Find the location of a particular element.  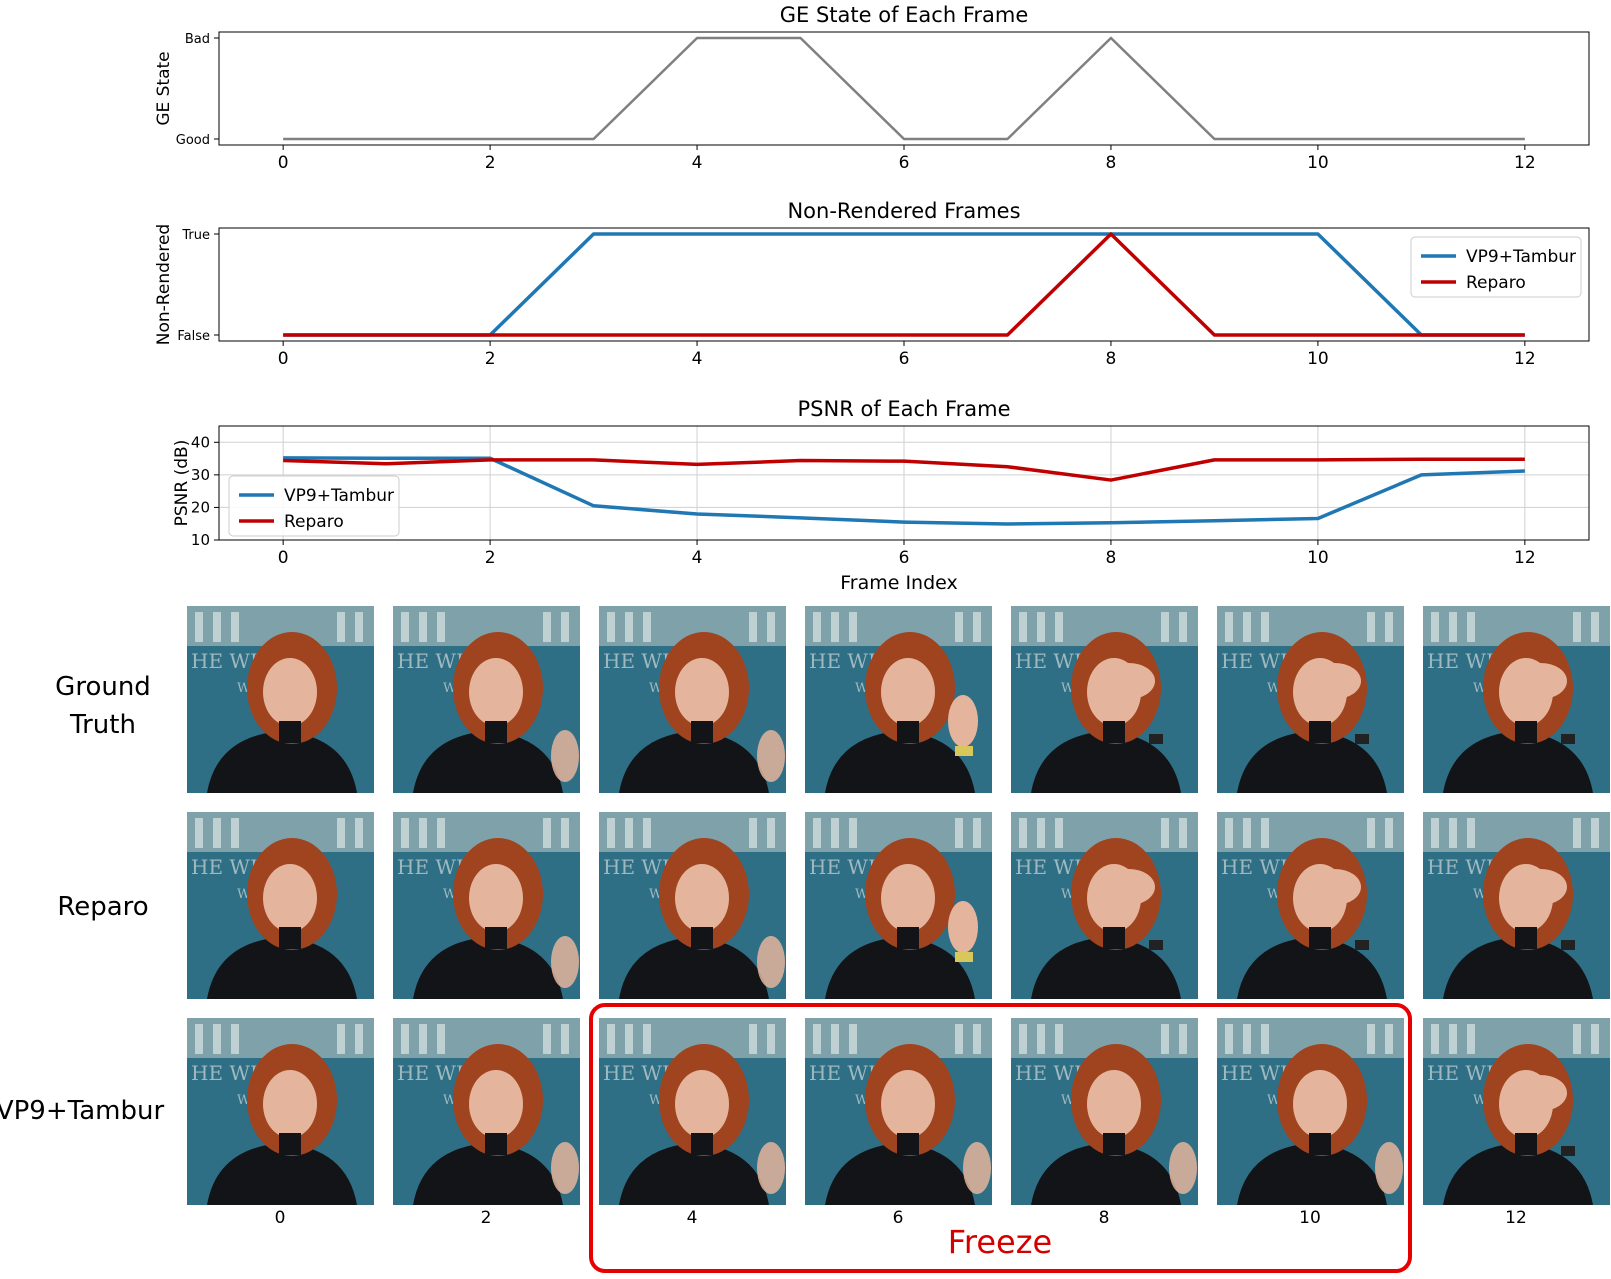

series-line-vp9-tambur is located at coordinates (904, 284).